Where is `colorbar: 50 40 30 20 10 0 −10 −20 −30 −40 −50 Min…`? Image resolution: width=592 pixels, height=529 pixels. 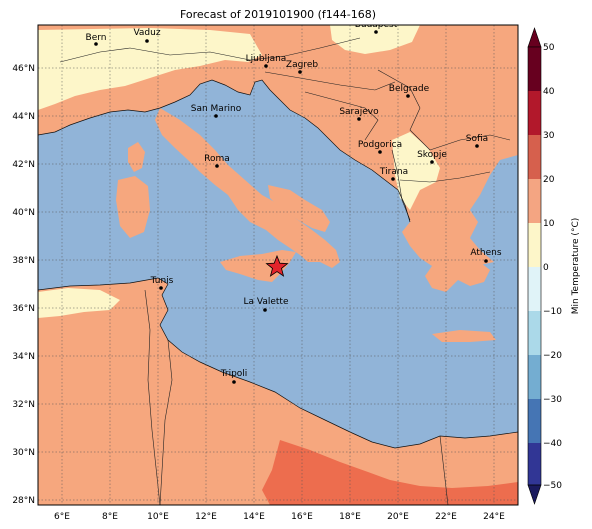
colorbar: 50 40 30 20 10 0 −10 −20 −30 −40 −50 Min… is located at coordinates (554, 266).